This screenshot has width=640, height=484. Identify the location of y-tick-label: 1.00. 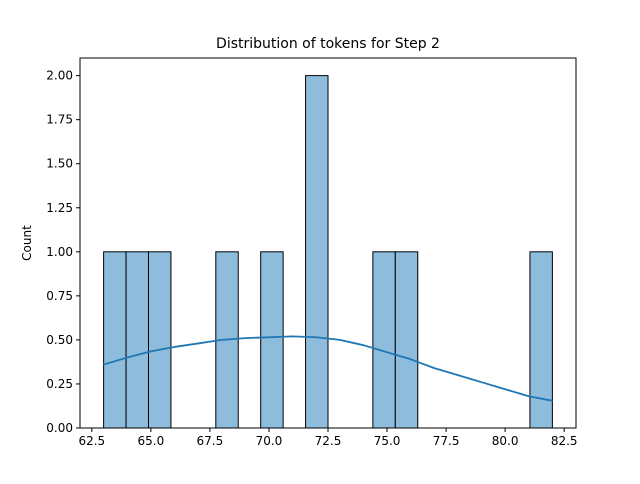
(59, 252).